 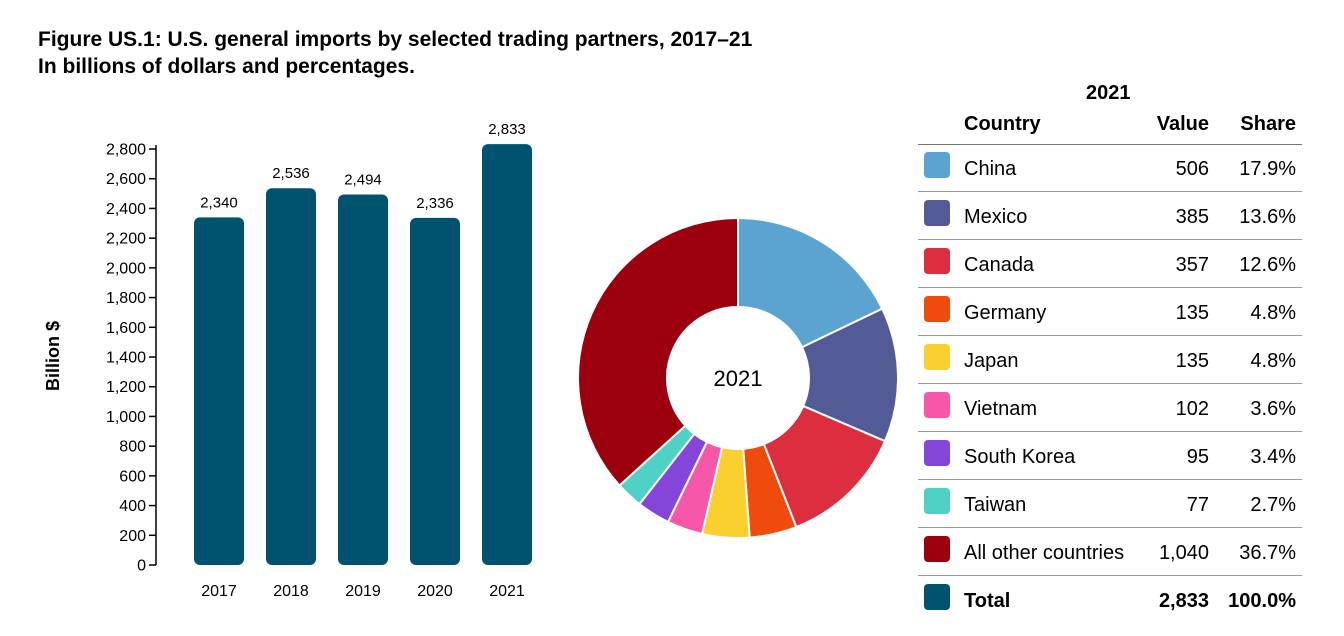 I want to click on y-tick-label: 2,200, so click(x=126, y=239).